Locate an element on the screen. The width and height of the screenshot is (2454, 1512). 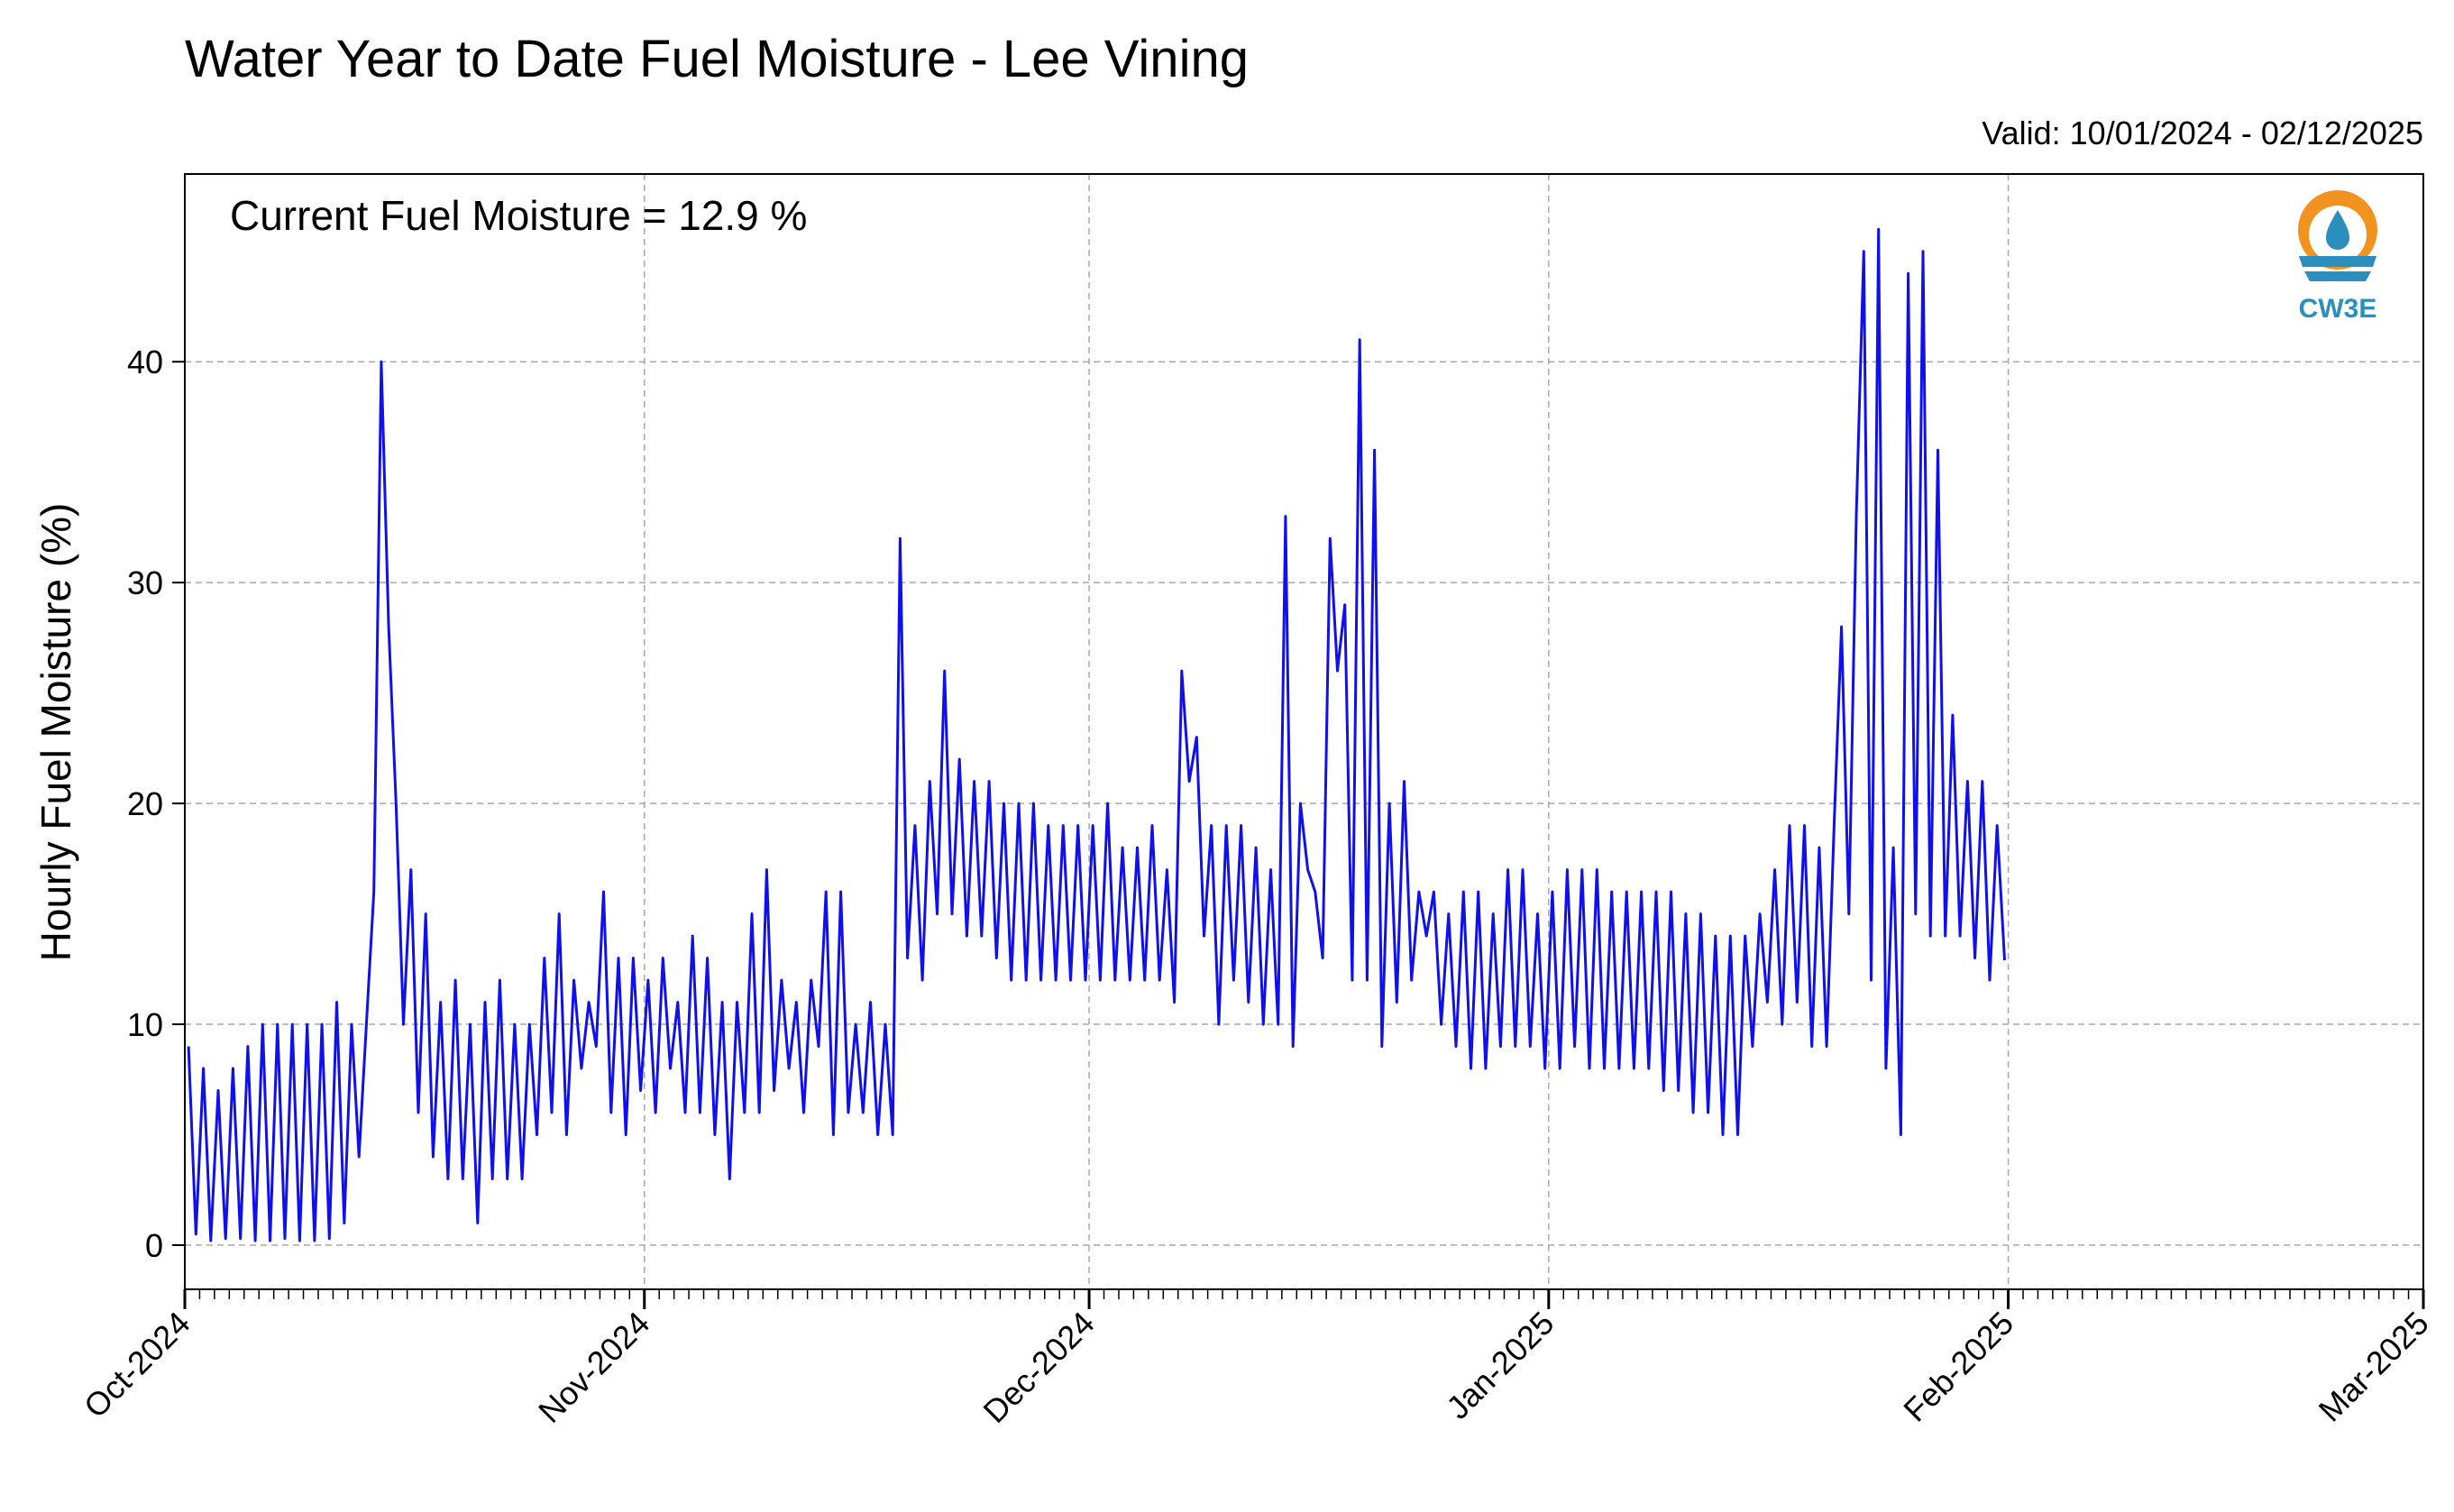
cw3e-logo: CW3E is located at coordinates (2337, 257).